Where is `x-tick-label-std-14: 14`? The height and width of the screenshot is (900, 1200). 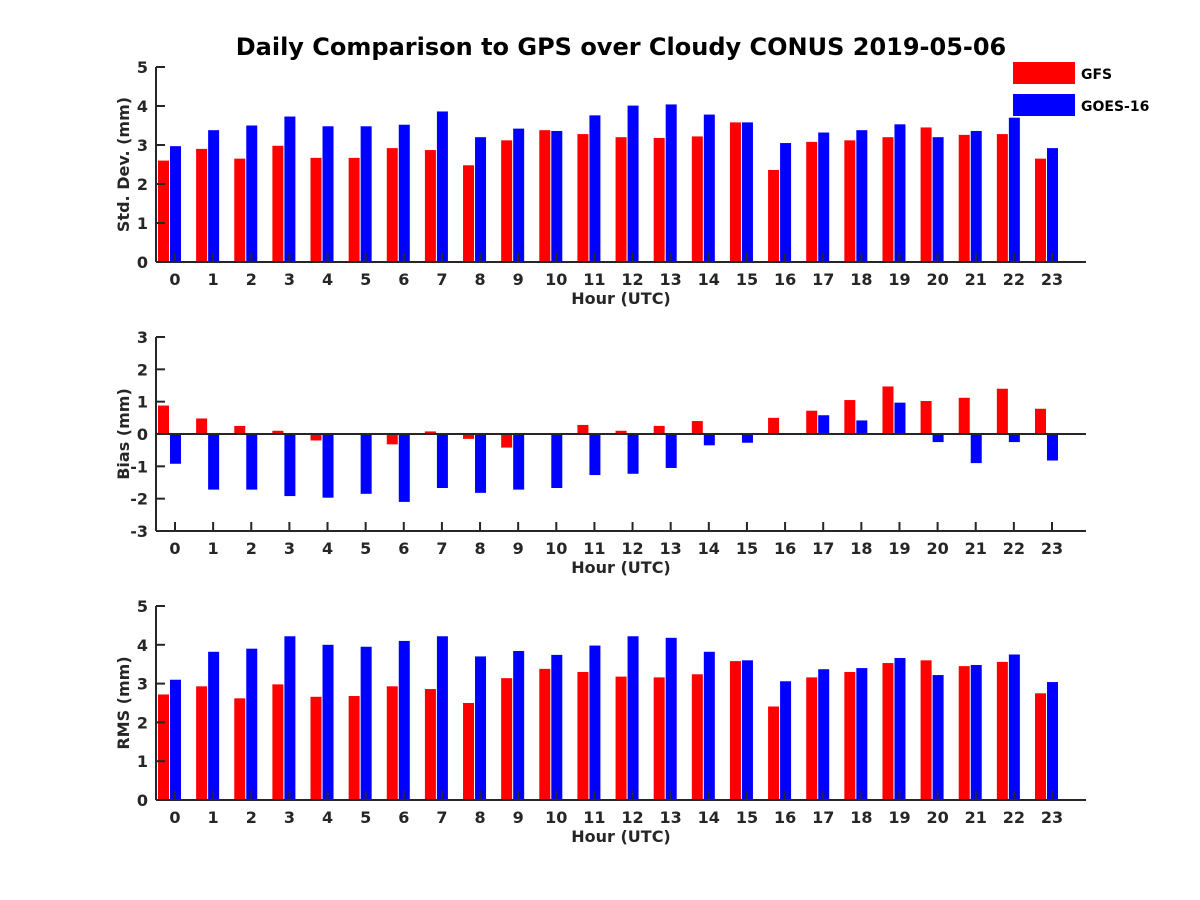 x-tick-label-std-14: 14 is located at coordinates (709, 279).